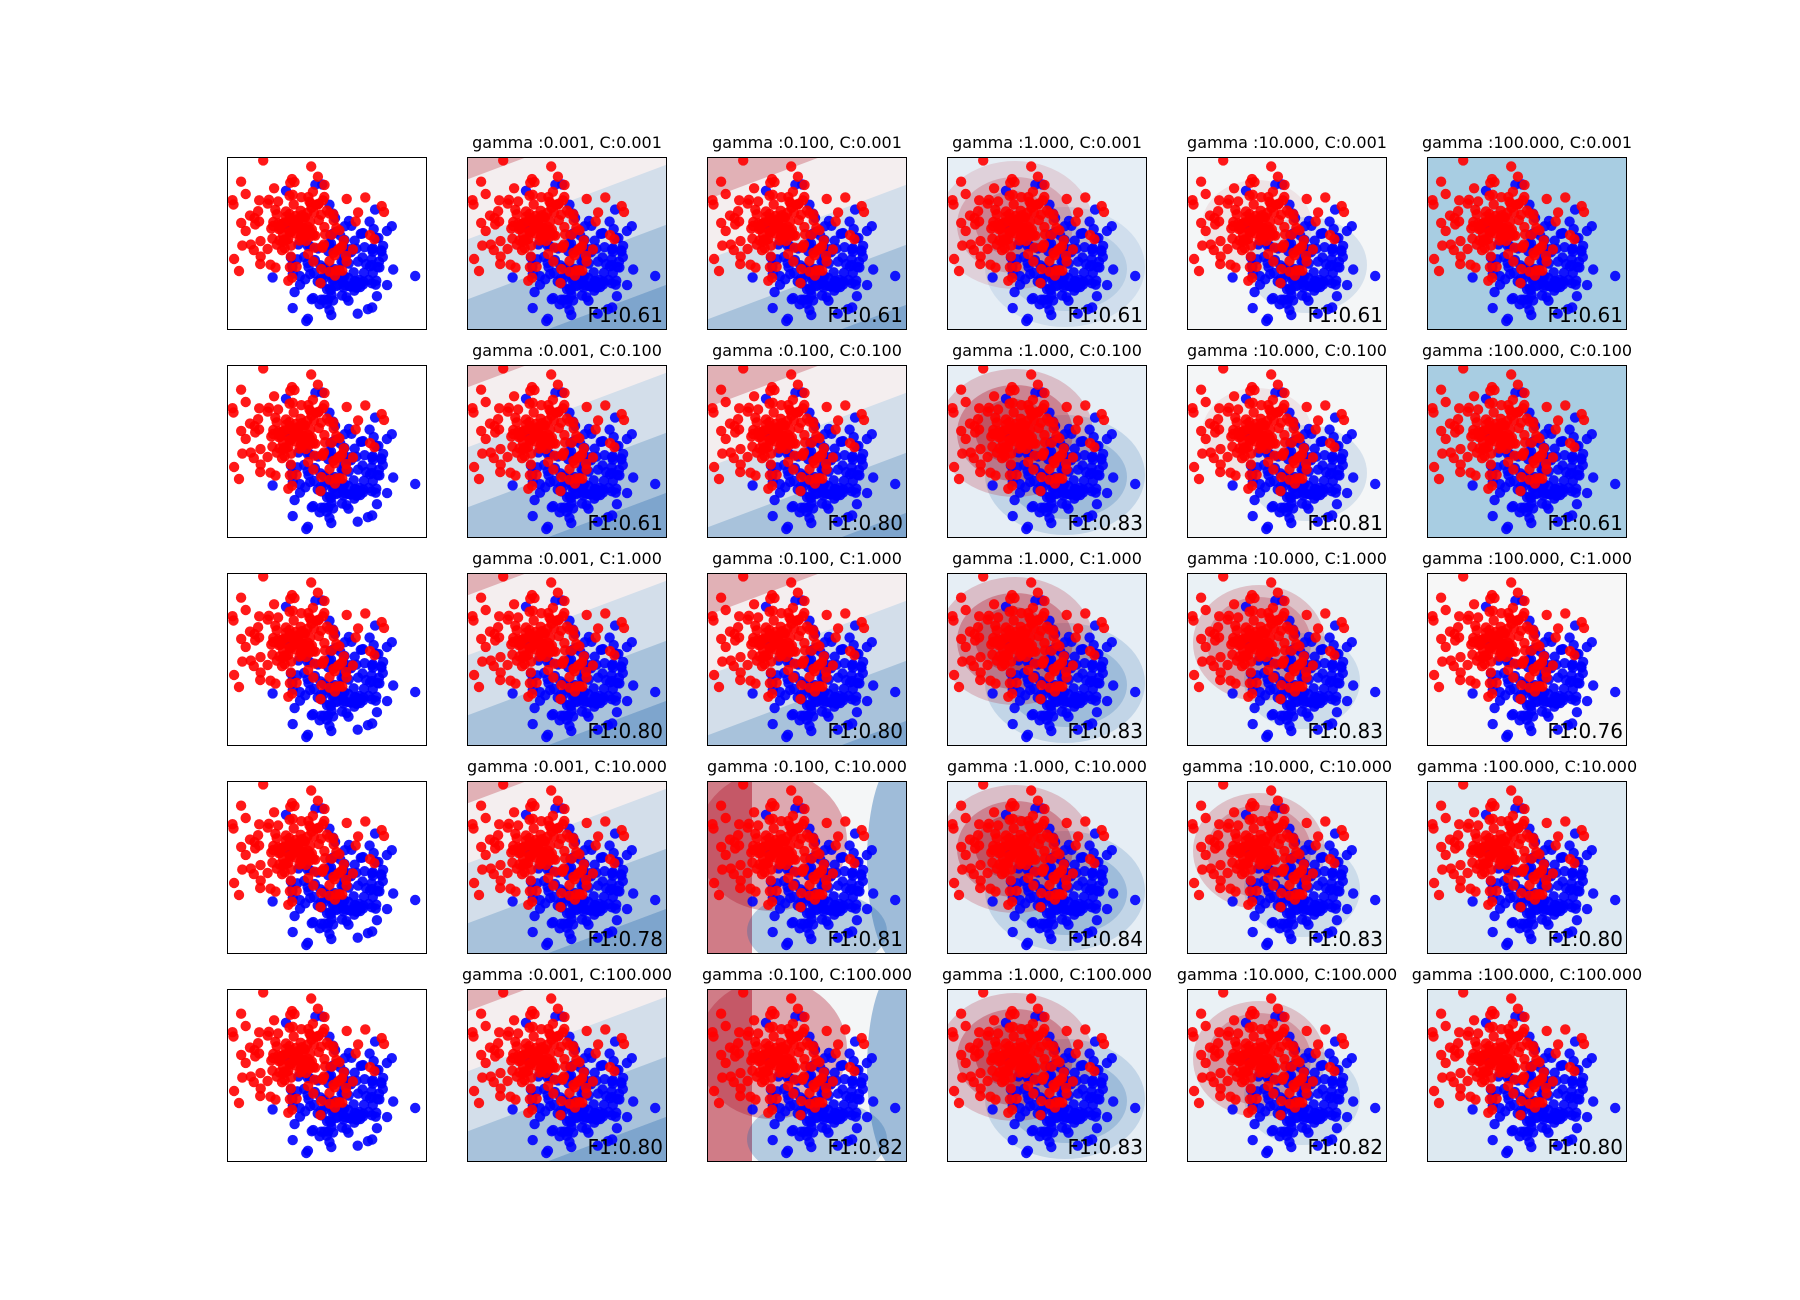  I want to click on axes-frame, so click(1047, 243).